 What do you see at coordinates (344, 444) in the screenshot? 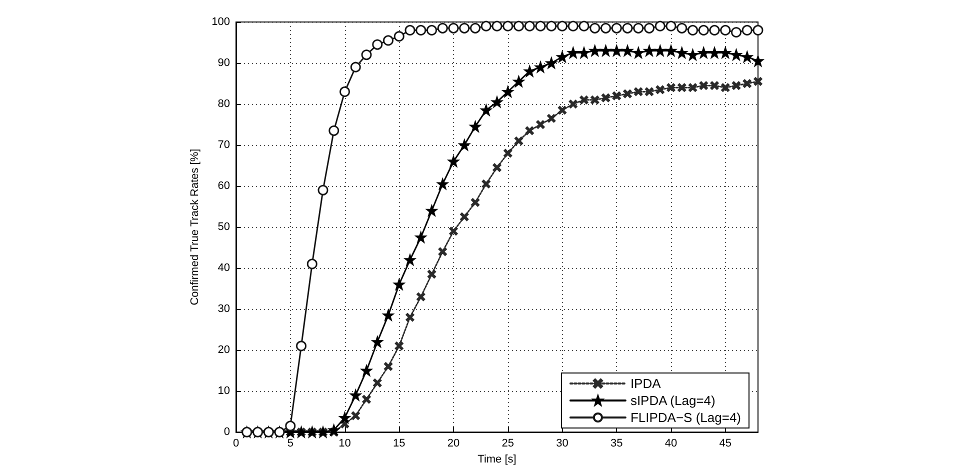
I see `x-tick-label: 10` at bounding box center [344, 444].